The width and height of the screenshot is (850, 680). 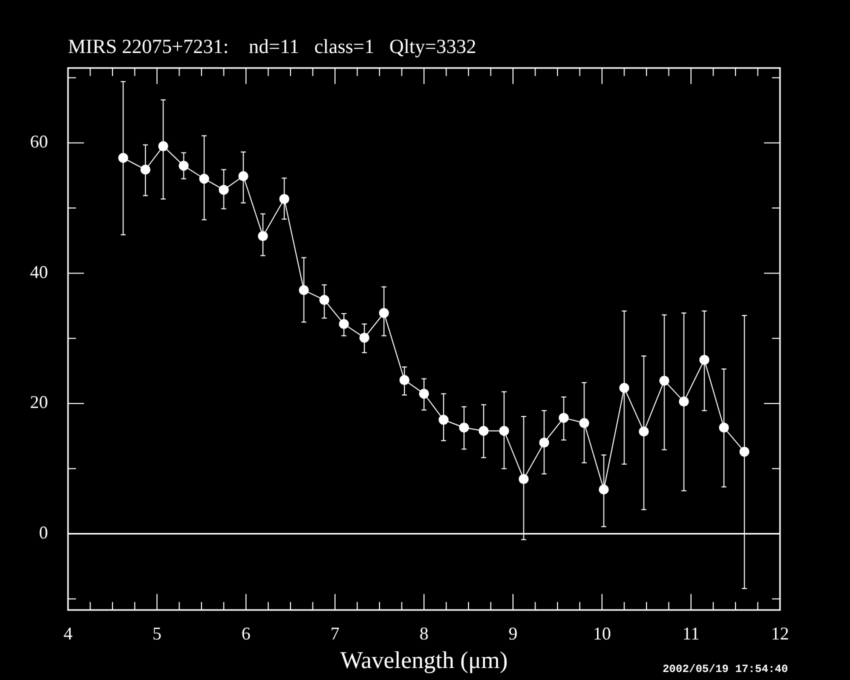 What do you see at coordinates (157, 634) in the screenshot?
I see `x-tick-label: 5` at bounding box center [157, 634].